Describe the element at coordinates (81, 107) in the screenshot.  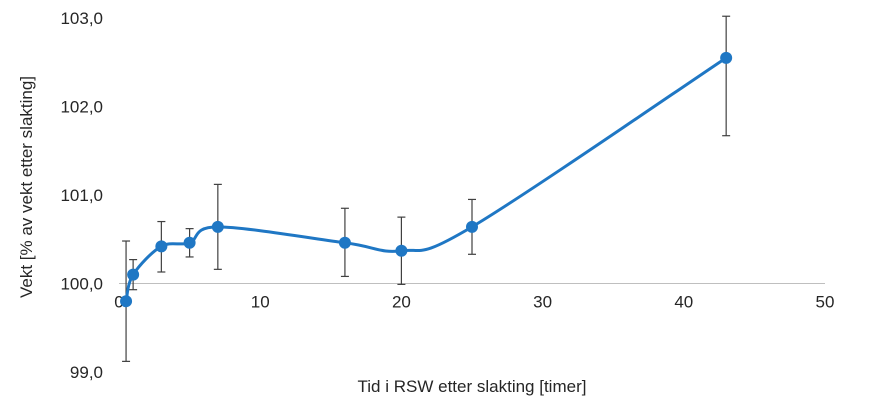
I see `y-tick-label: 102,0` at that location.